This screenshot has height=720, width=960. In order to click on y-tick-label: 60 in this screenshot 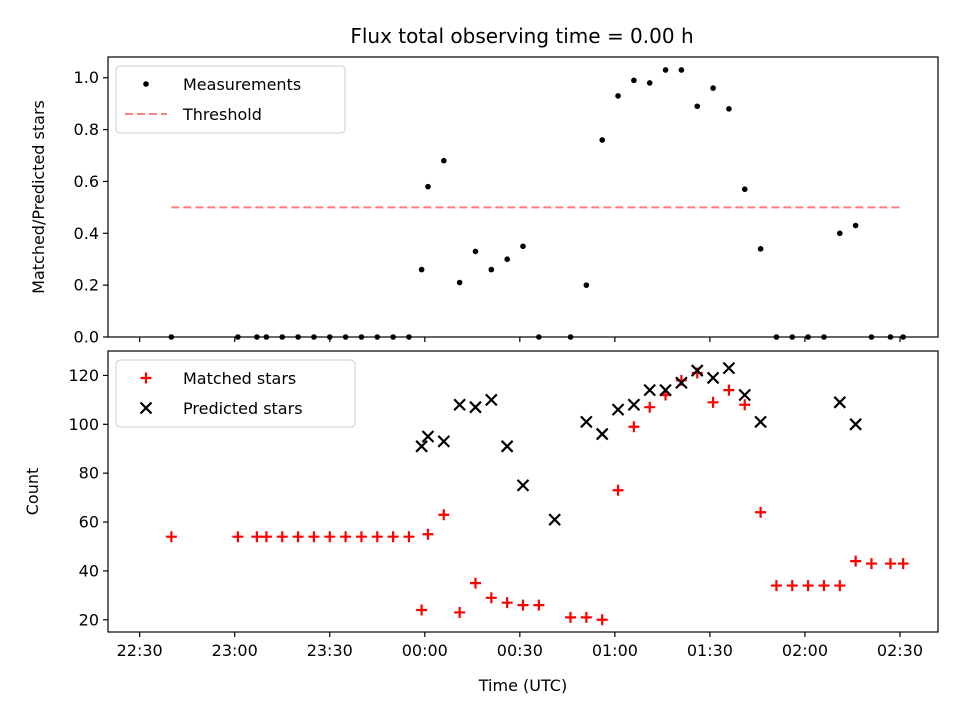, I will do `click(89, 522)`.